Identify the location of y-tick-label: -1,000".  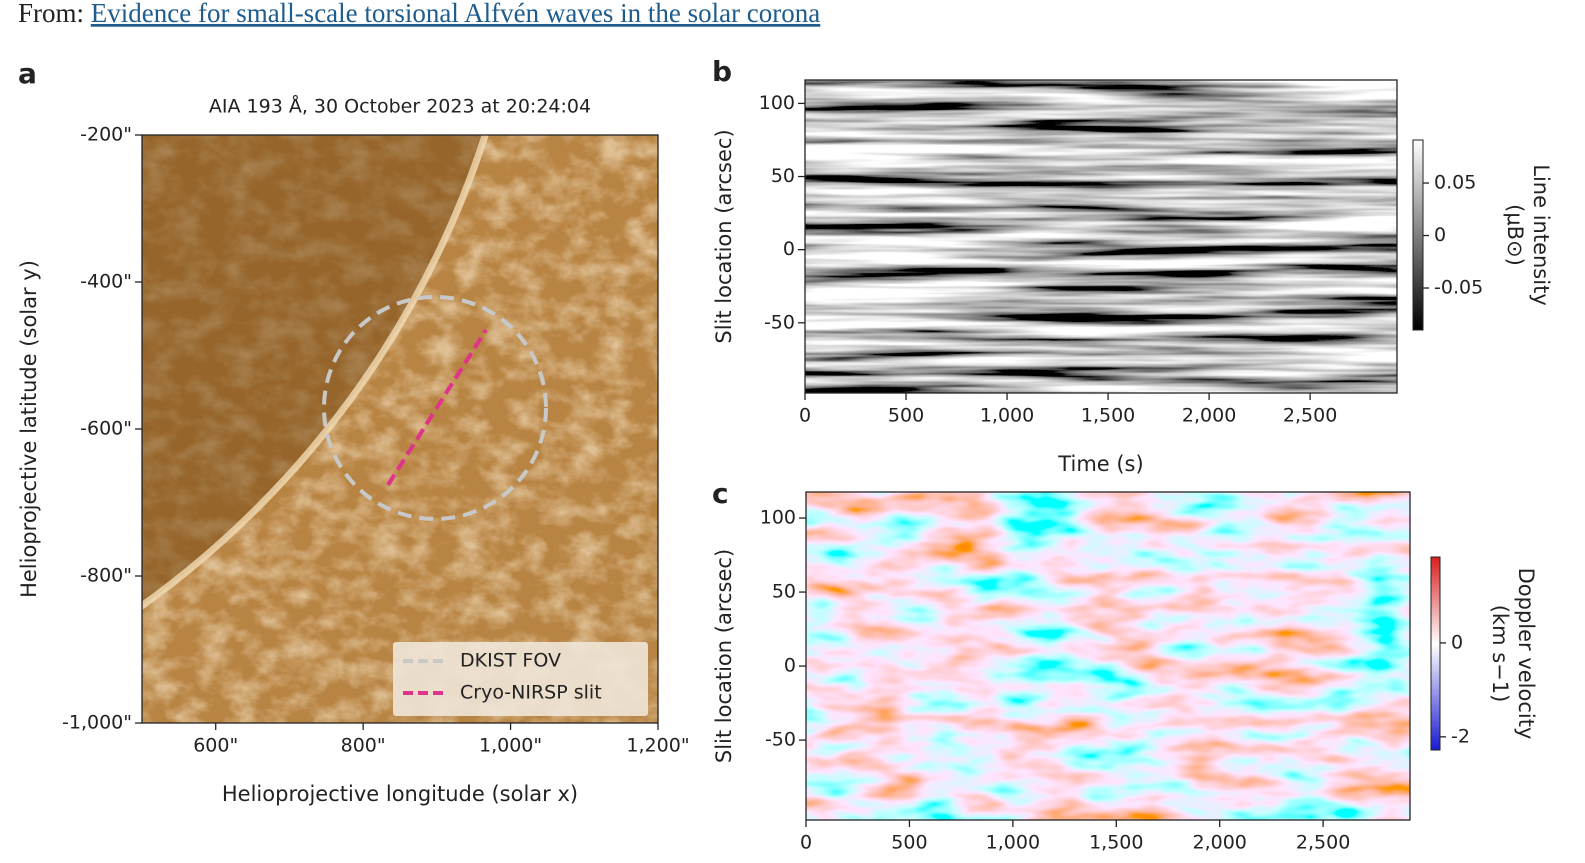
(97, 723).